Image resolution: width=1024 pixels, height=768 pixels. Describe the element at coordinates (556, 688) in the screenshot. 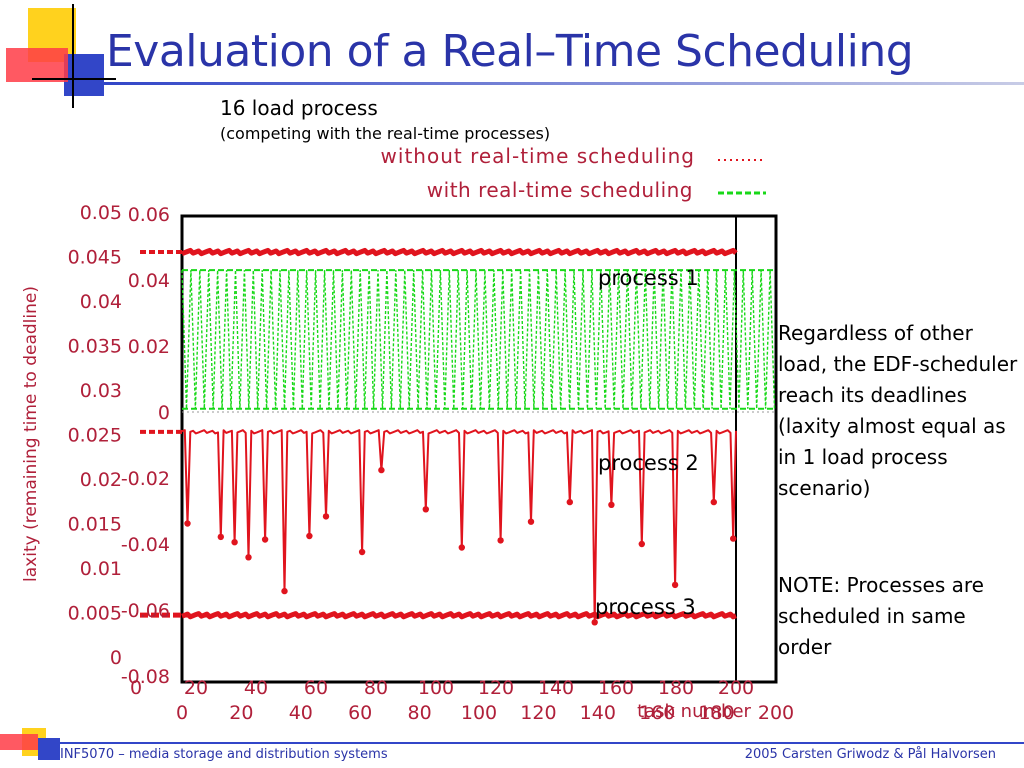

I see `x-tick-label-outer: 140` at that location.